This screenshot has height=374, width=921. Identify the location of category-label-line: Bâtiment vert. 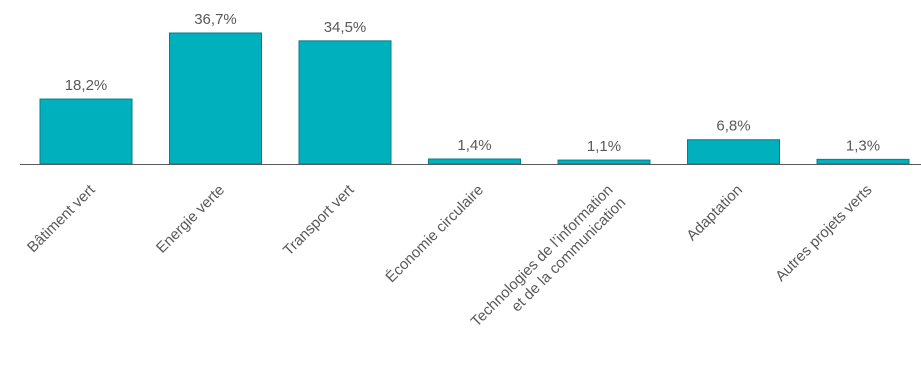
(61, 218).